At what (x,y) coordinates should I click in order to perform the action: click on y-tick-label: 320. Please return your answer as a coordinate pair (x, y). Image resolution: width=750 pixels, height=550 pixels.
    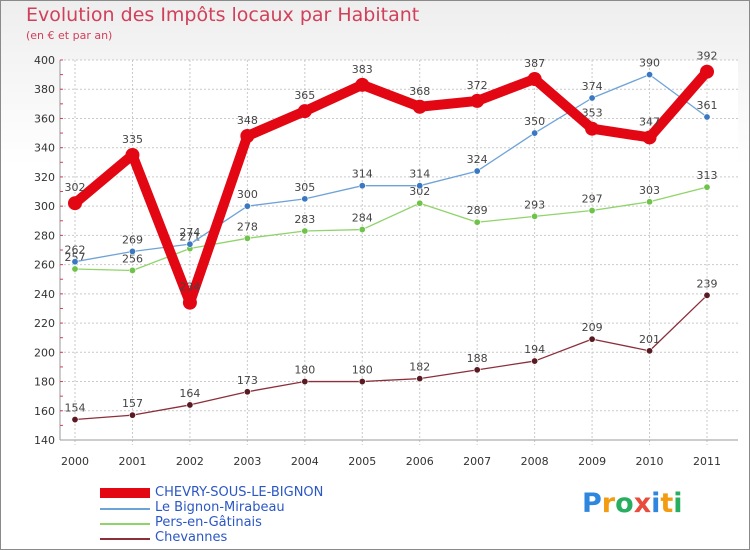
    Looking at the image, I should click on (44, 177).